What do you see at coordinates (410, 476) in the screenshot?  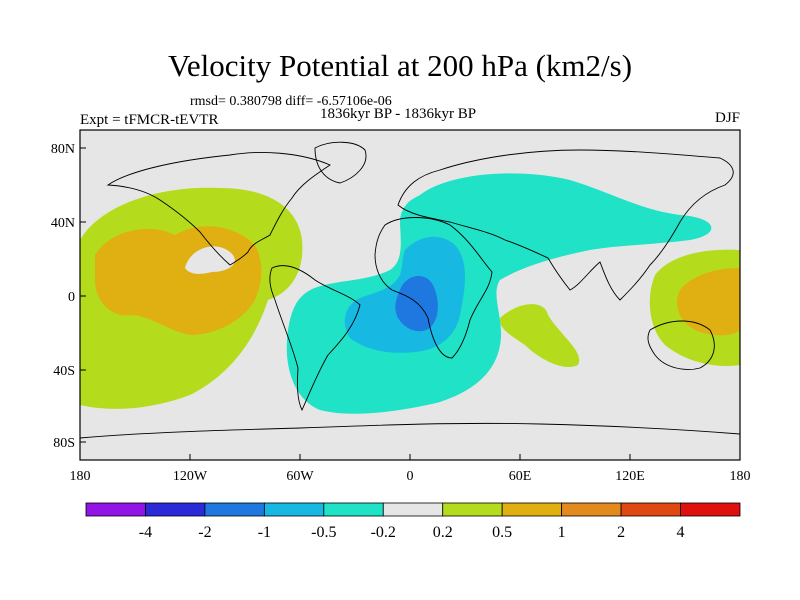 I see `lon-tick-0: 0` at bounding box center [410, 476].